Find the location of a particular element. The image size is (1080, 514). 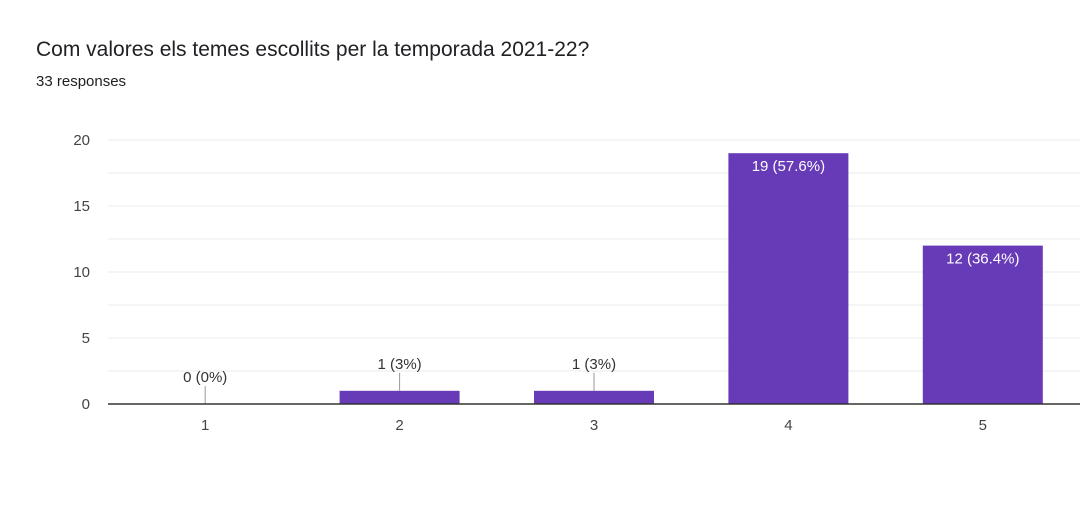

data-label: 12 (36.4%) is located at coordinates (982, 259).